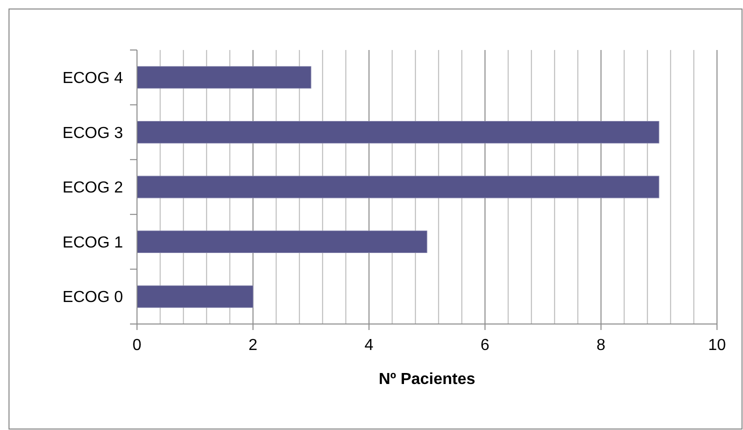  What do you see at coordinates (93, 133) in the screenshot?
I see `y-tick-label: ECOG 3` at bounding box center [93, 133].